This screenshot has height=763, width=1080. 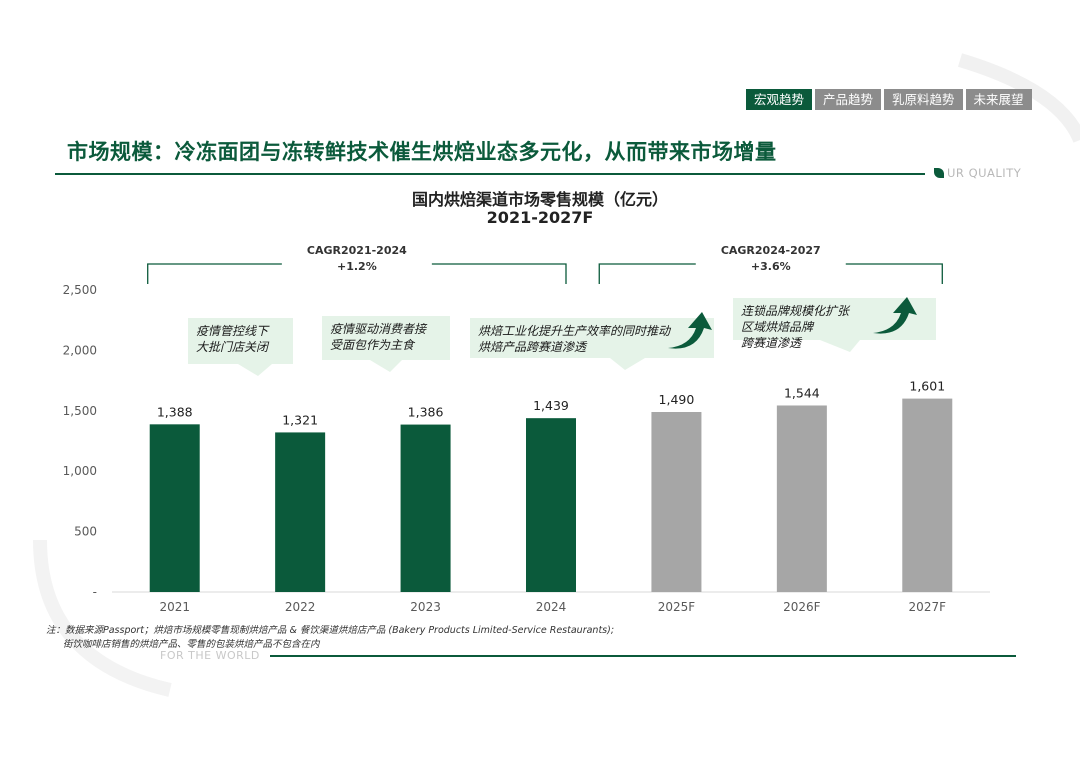 I want to click on callout-industrialization-pointer, so click(x=627, y=364).